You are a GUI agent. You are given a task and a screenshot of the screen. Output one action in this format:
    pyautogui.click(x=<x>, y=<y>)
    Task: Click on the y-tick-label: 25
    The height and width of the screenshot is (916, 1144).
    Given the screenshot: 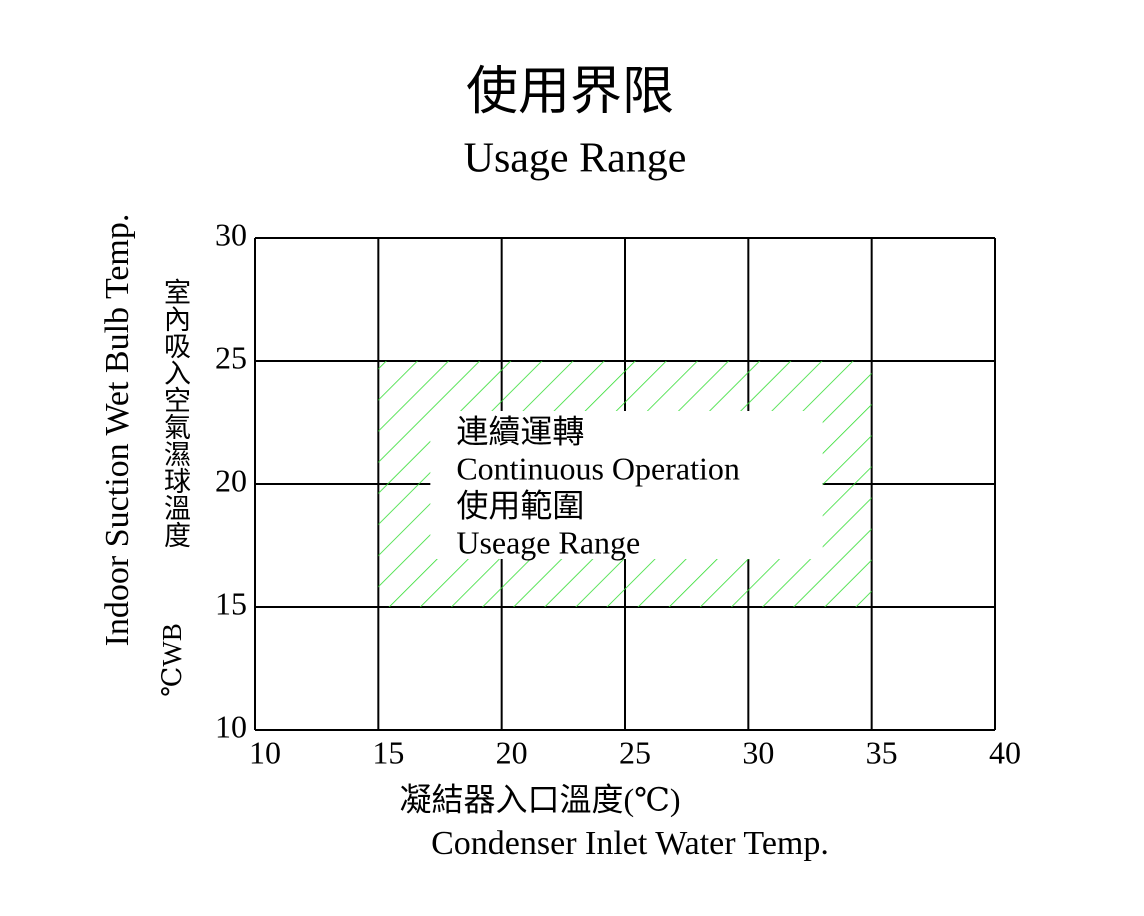 What is the action you would take?
    pyautogui.click(x=231, y=357)
    